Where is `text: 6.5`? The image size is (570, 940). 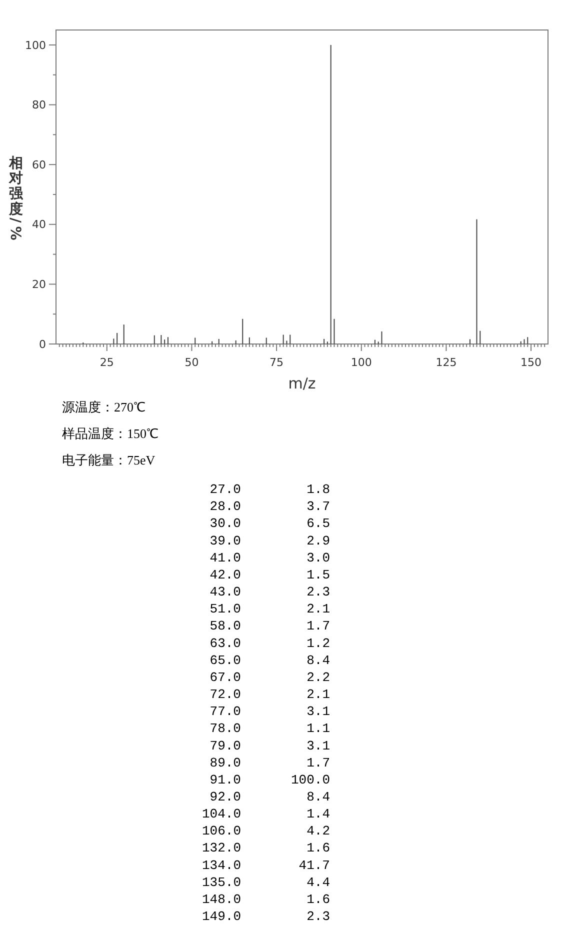
text: 6.5 is located at coordinates (318, 524).